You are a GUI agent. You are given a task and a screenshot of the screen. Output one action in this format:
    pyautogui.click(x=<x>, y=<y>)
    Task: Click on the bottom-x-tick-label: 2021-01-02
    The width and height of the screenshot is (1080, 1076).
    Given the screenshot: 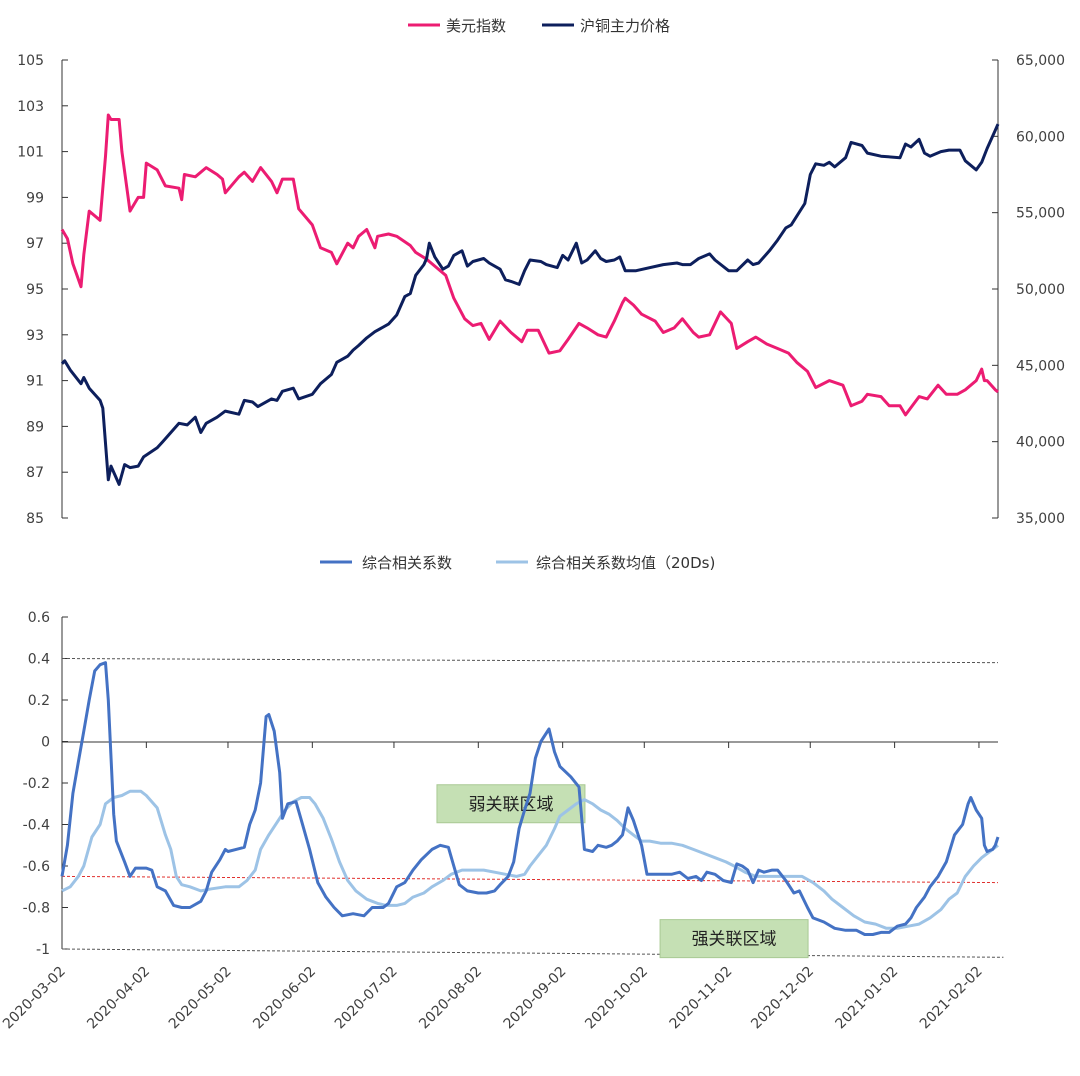 What is the action you would take?
    pyautogui.click(x=867, y=998)
    